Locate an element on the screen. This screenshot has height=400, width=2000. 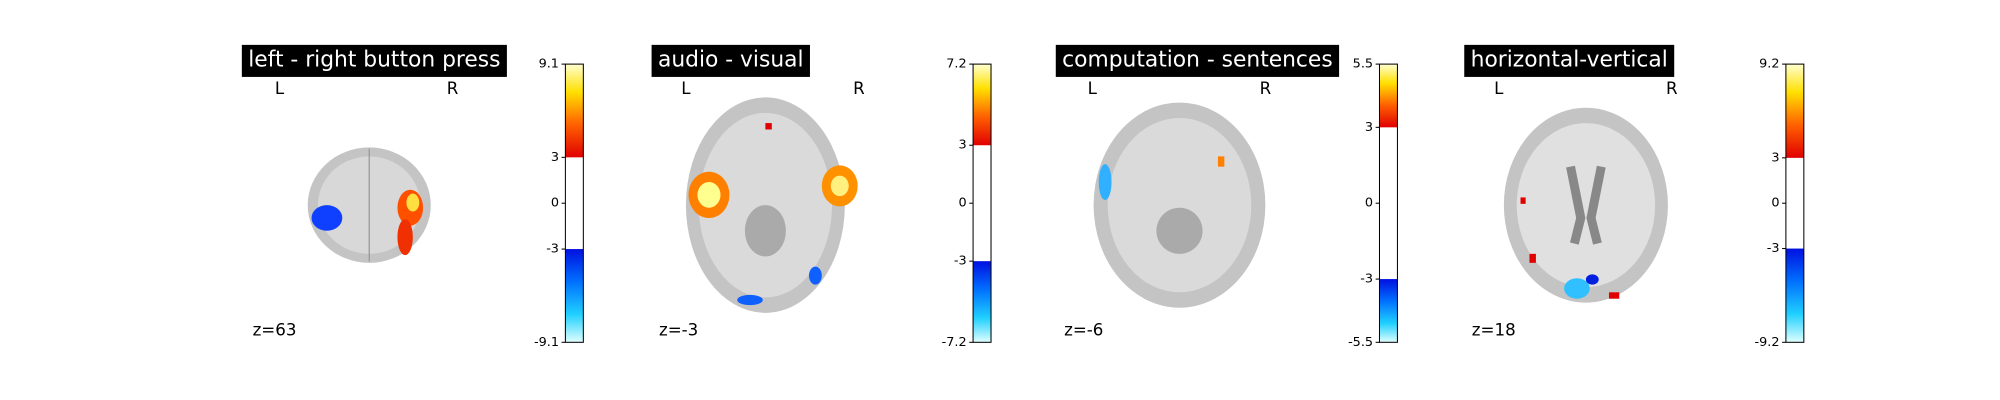
panel: horizontal-vertical L Rz=18 -9.2 -3 0 3 9.2 is located at coordinates (1634, 197).